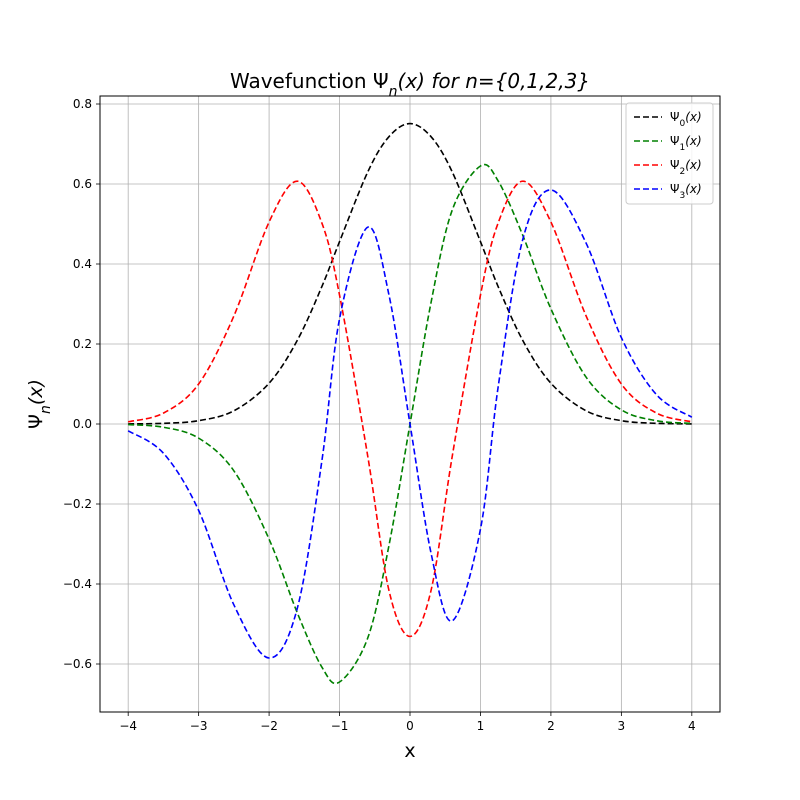 This screenshot has height=800, width=800. What do you see at coordinates (410, 726) in the screenshot?
I see `x-tick-label: 0` at bounding box center [410, 726].